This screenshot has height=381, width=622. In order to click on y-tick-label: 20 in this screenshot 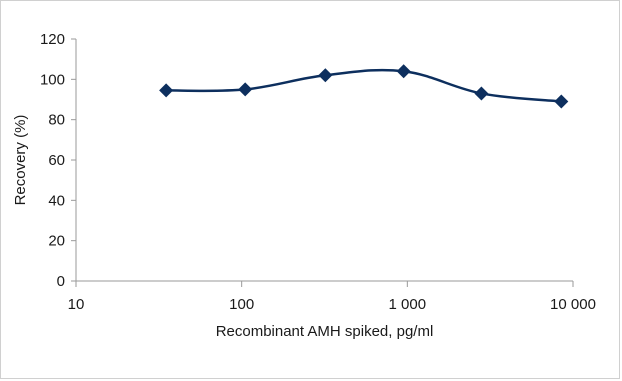, I will do `click(56, 241)`.